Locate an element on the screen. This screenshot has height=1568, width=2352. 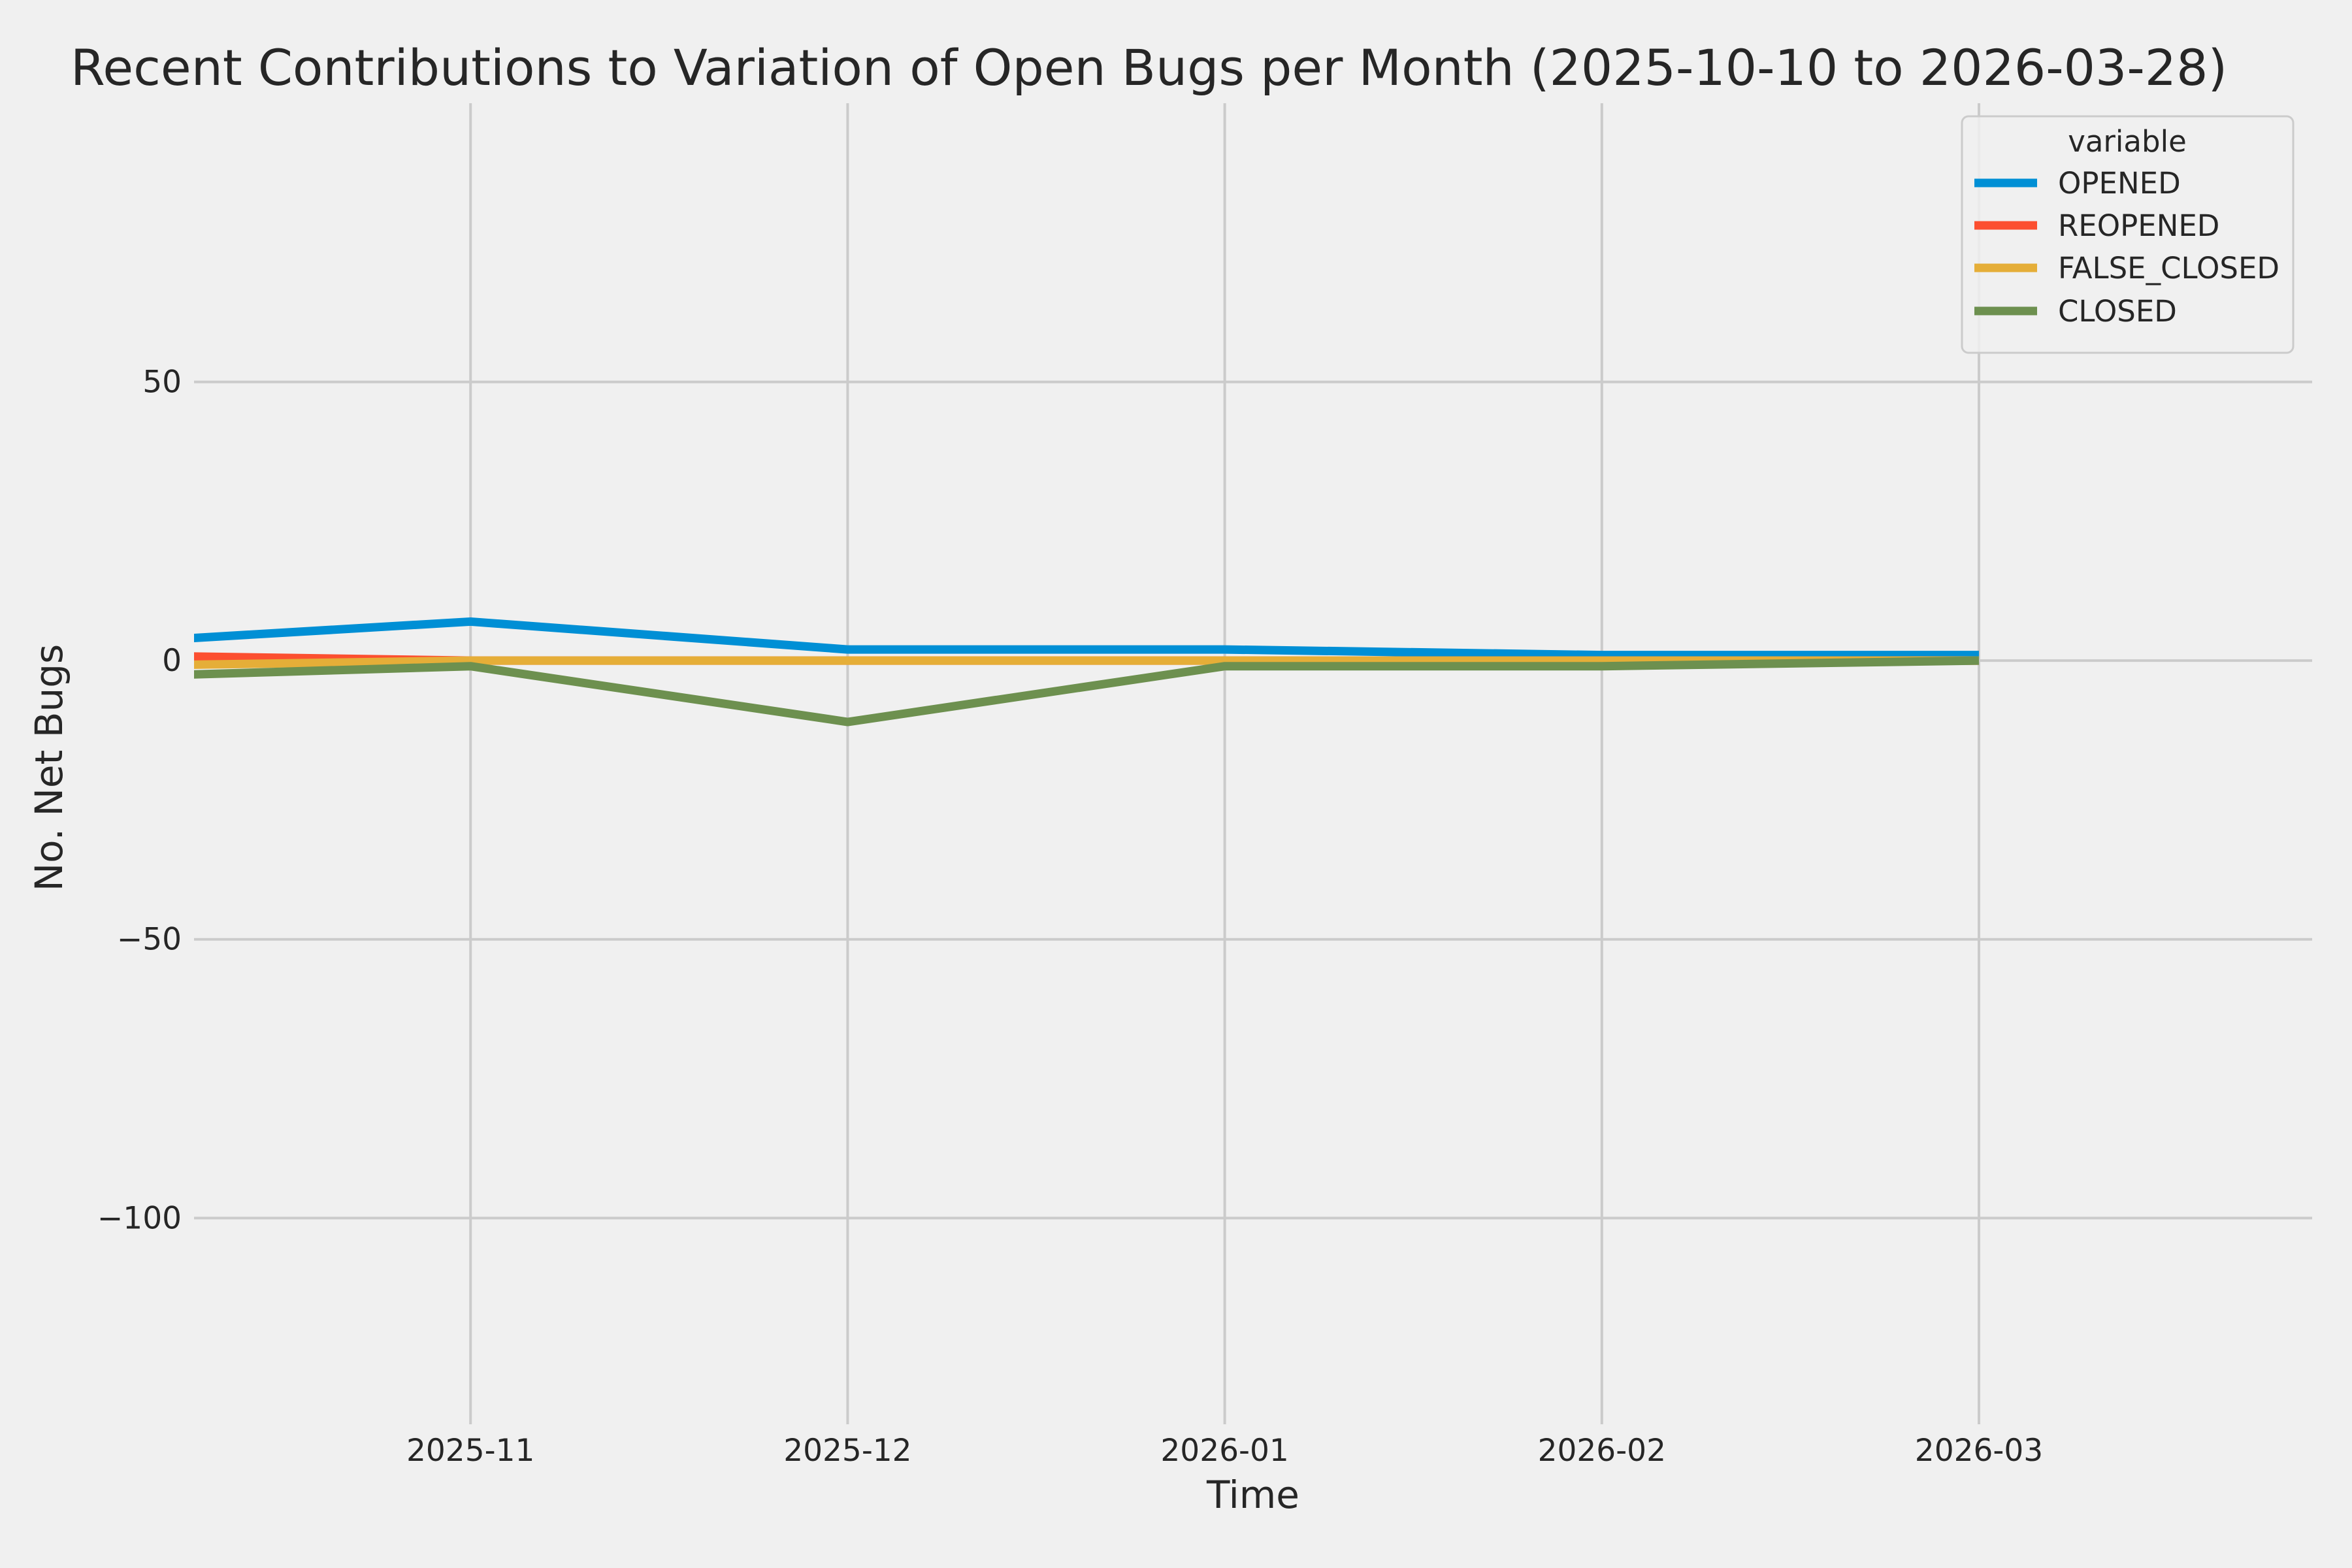
y-tick-−50: −50 is located at coordinates (149, 940).